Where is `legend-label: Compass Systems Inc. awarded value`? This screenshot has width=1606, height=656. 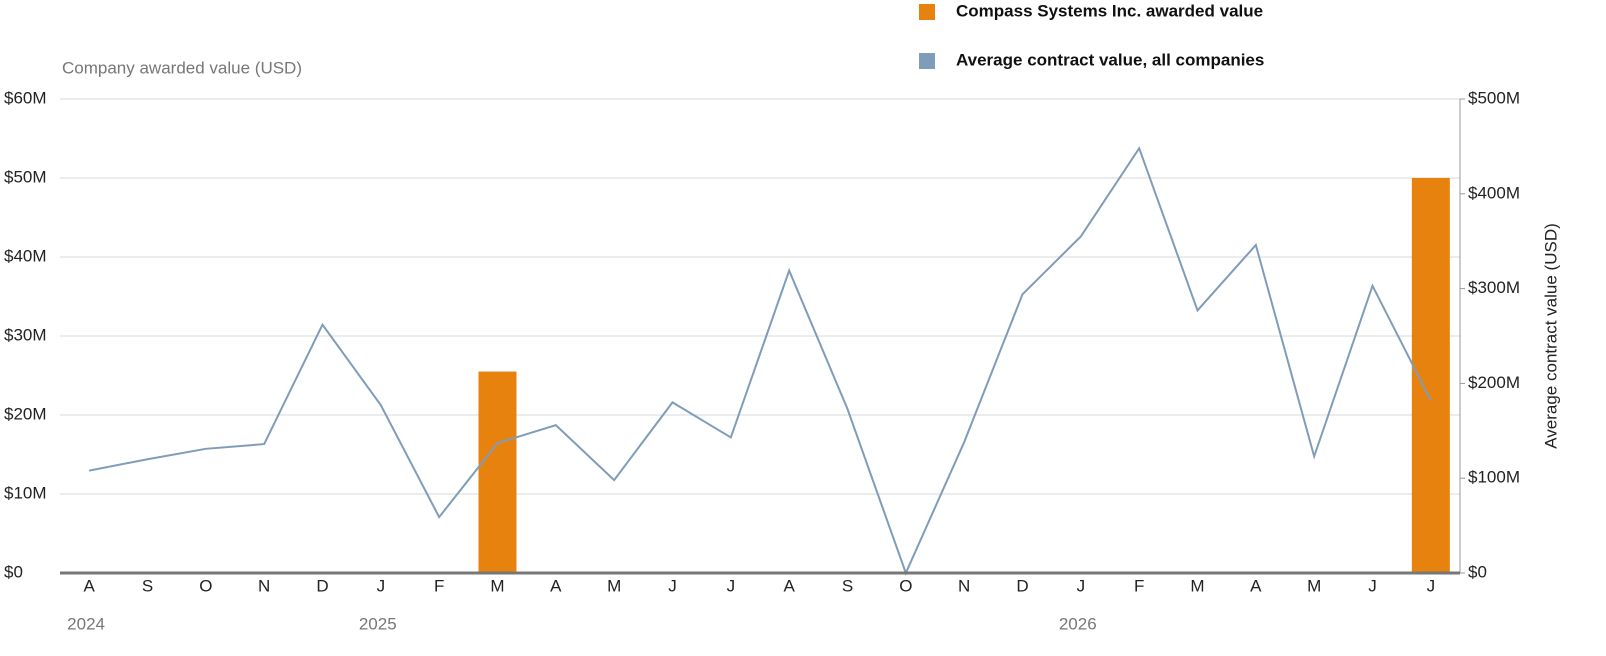 legend-label: Compass Systems Inc. awarded value is located at coordinates (1109, 10).